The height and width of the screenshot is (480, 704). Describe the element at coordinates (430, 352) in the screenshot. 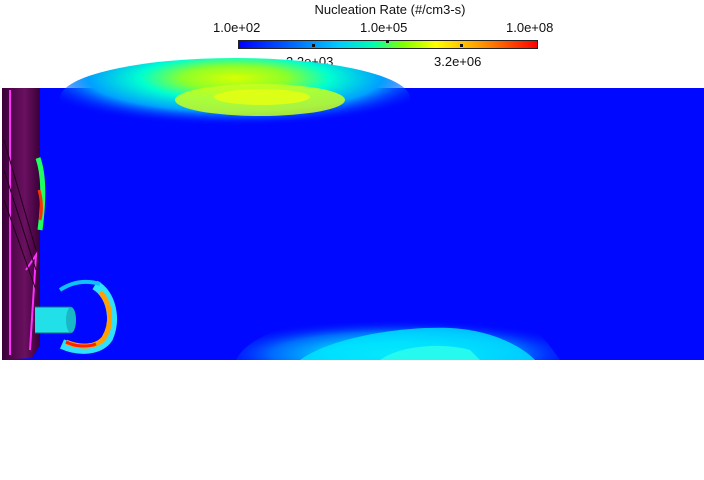

I see `contour-bottom-hot` at that location.